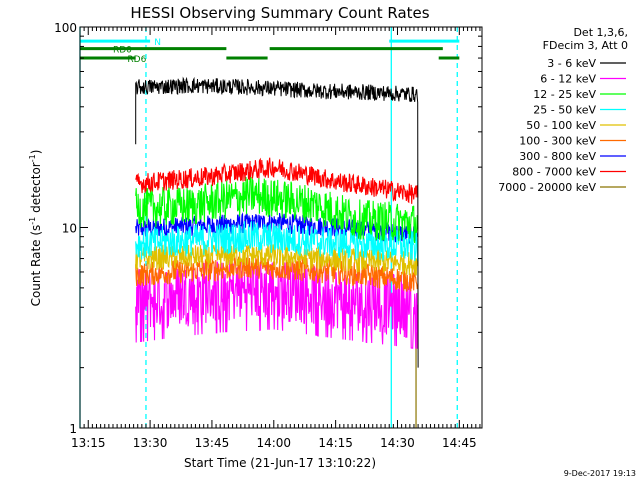 The height and width of the screenshot is (480, 640). Describe the element at coordinates (600, 473) in the screenshot. I see `footer-date: 9-Dec-2017 19:13` at that location.